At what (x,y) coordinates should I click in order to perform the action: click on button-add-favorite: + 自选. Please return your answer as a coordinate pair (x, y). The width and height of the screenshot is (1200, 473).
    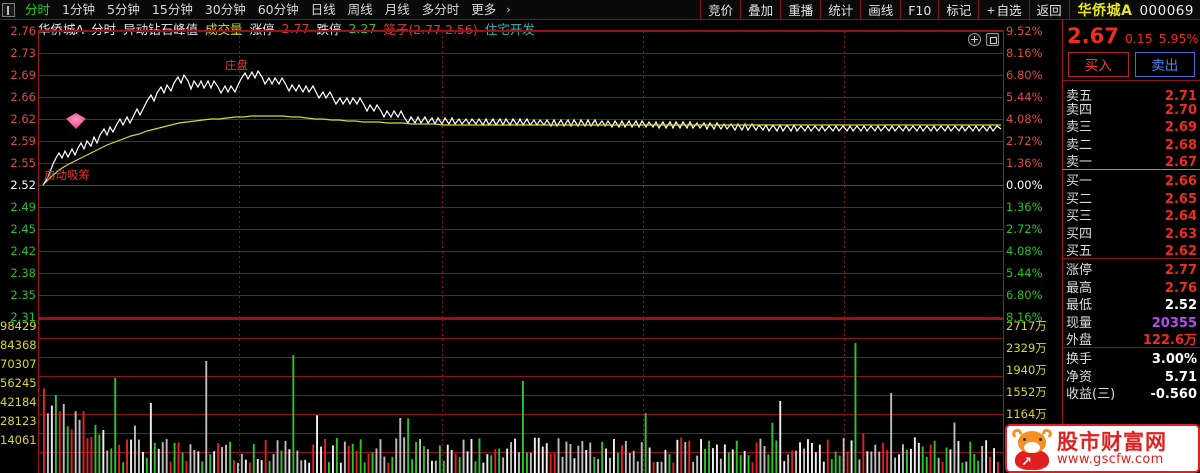
    Looking at the image, I should click on (1003, 10).